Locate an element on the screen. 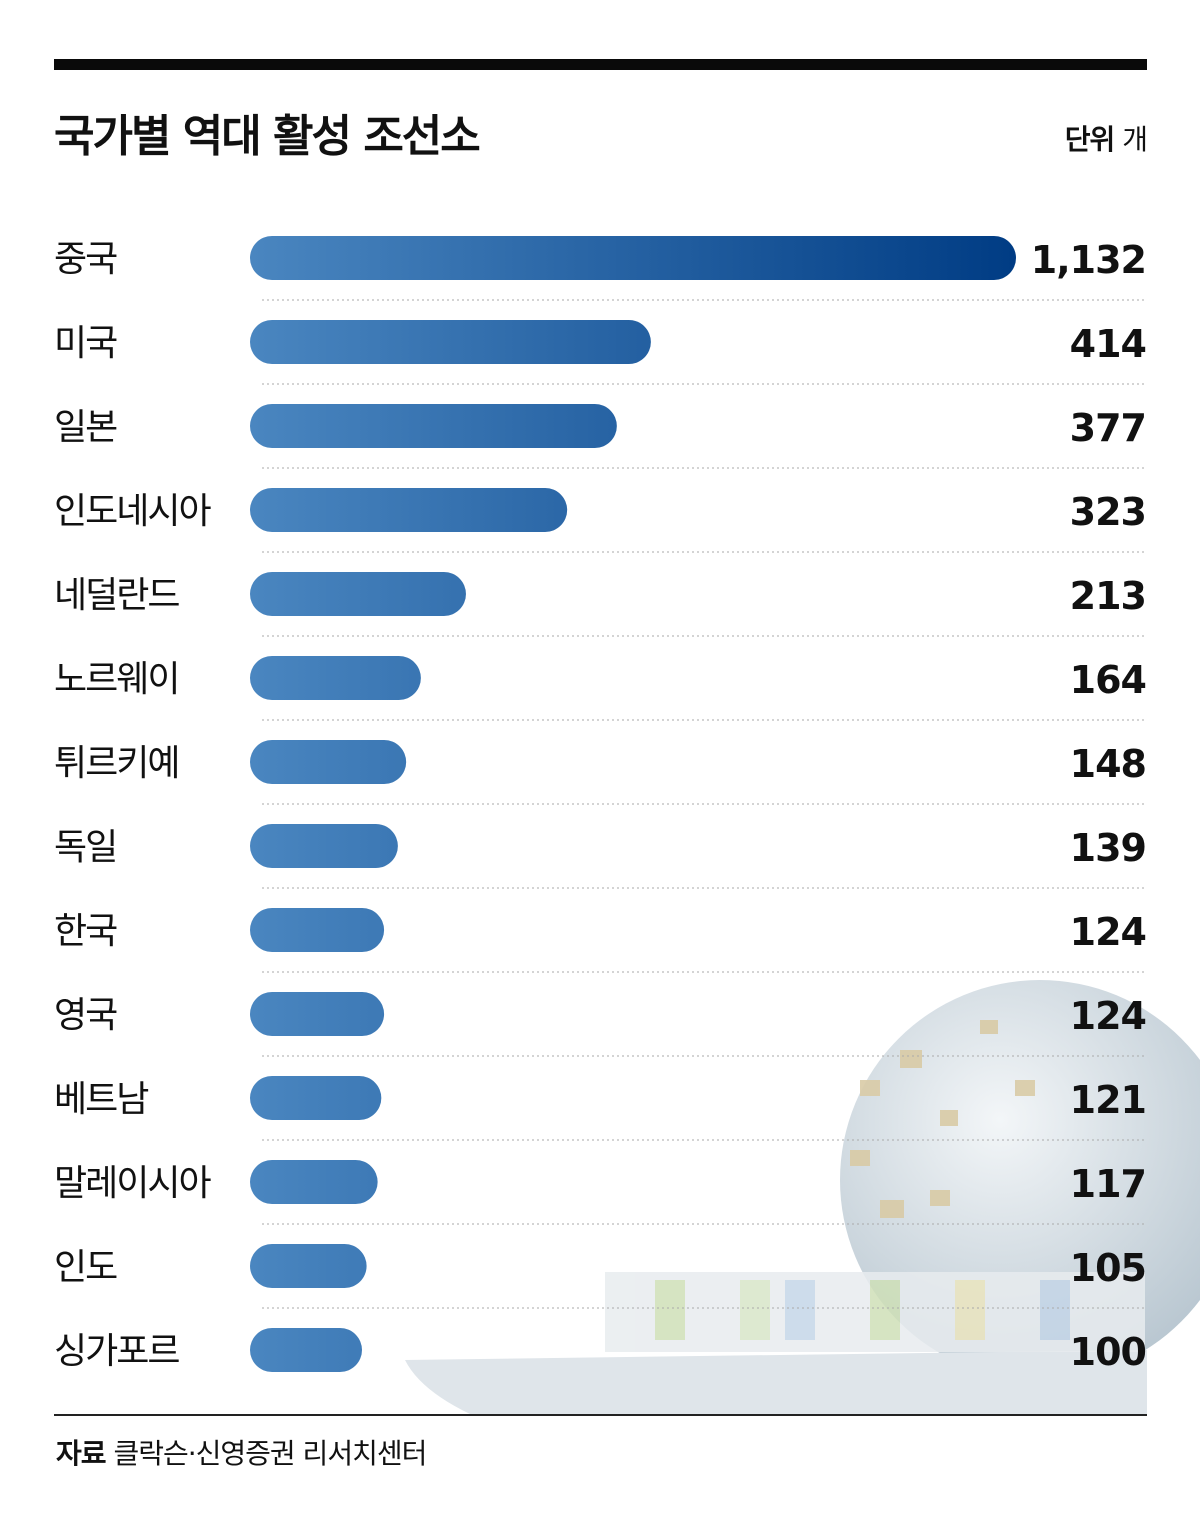  category-label: 인도 is located at coordinates (85, 1267).